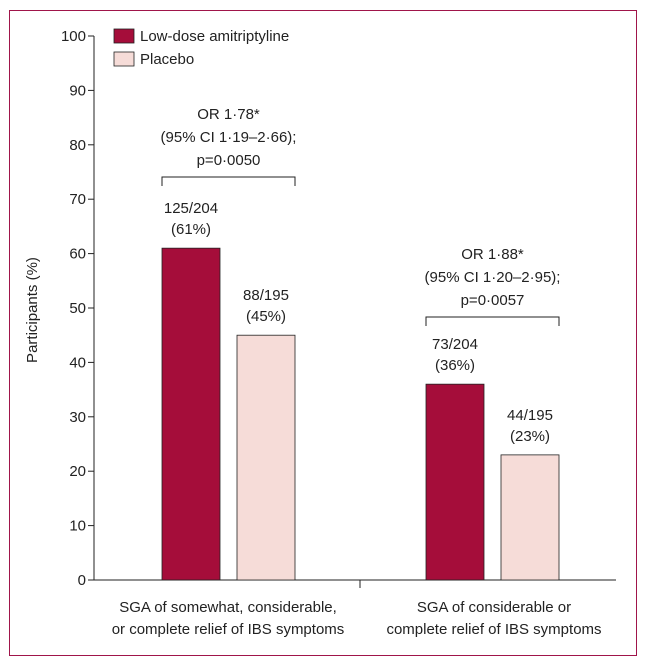 Image resolution: width=646 pixels, height=662 pixels. What do you see at coordinates (191, 229) in the screenshot?
I see `bar-data-label: (61%)` at bounding box center [191, 229].